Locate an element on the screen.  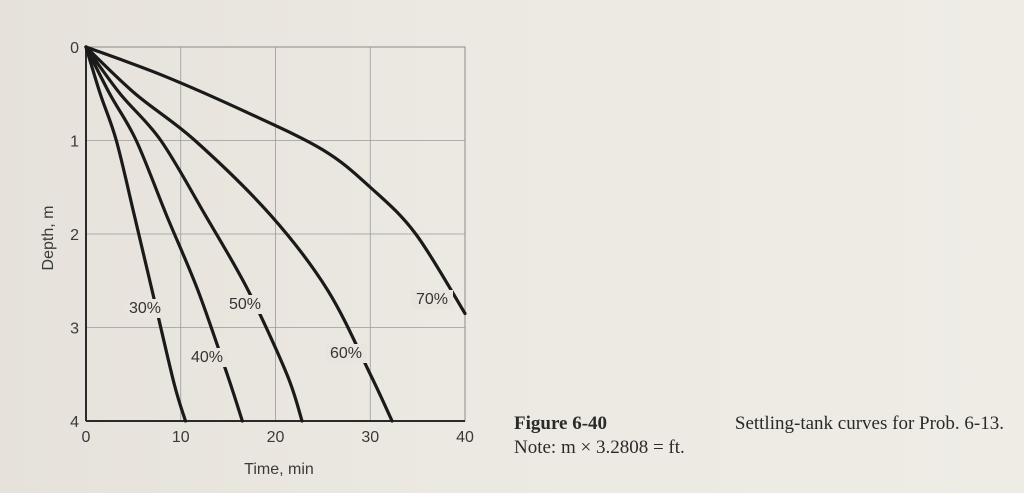
curve-30pct is located at coordinates (136, 234).